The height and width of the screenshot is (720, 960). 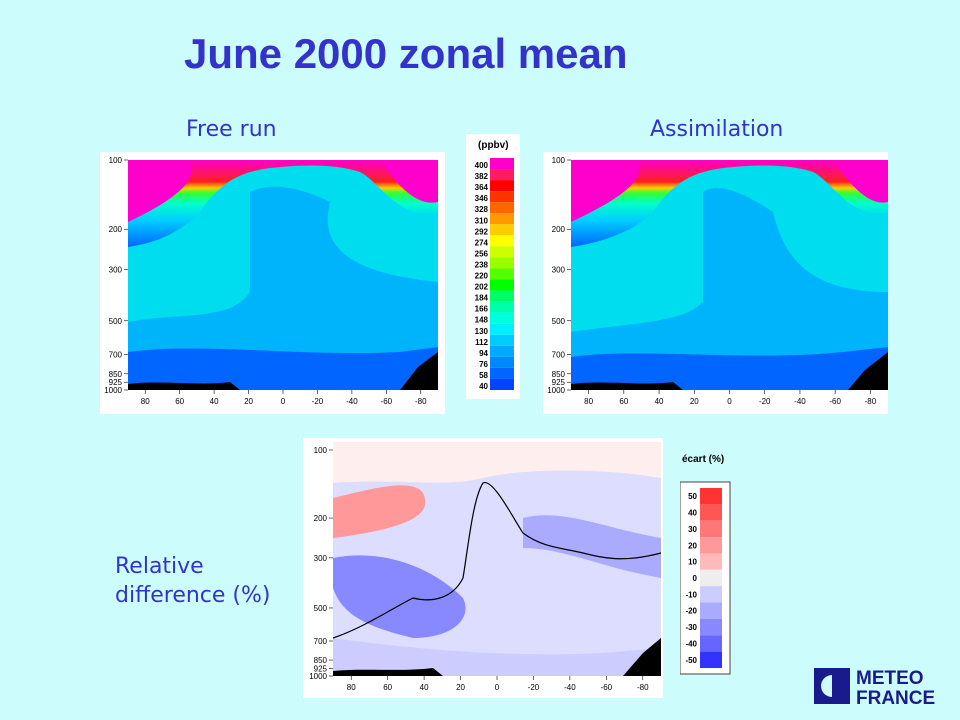 What do you see at coordinates (482, 176) in the screenshot?
I see `colorbar-ppbv-label: 382` at bounding box center [482, 176].